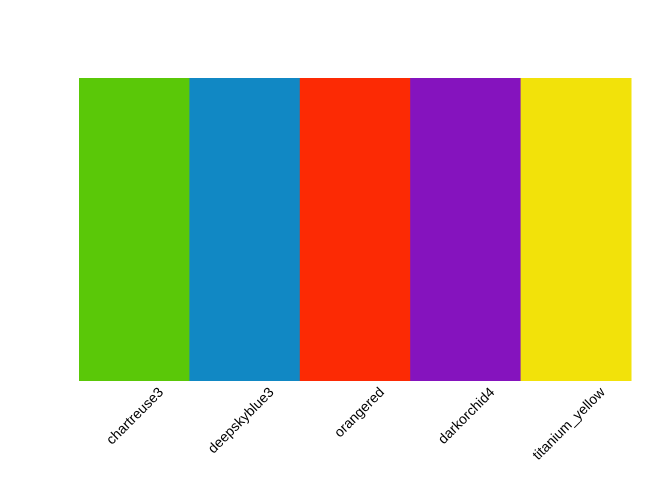 This screenshot has height=480, width=672. I want to click on swatch-chartreuse3, so click(134, 229).